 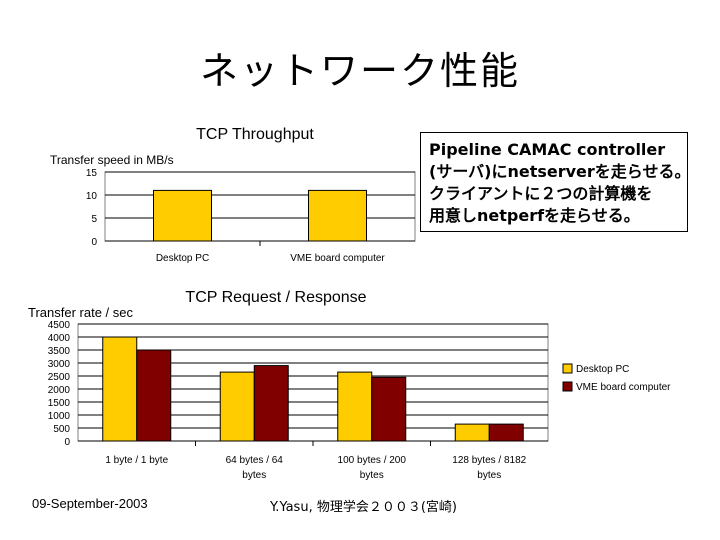 I want to click on x-tick-label: 64 bytes / 64, so click(x=255, y=460).